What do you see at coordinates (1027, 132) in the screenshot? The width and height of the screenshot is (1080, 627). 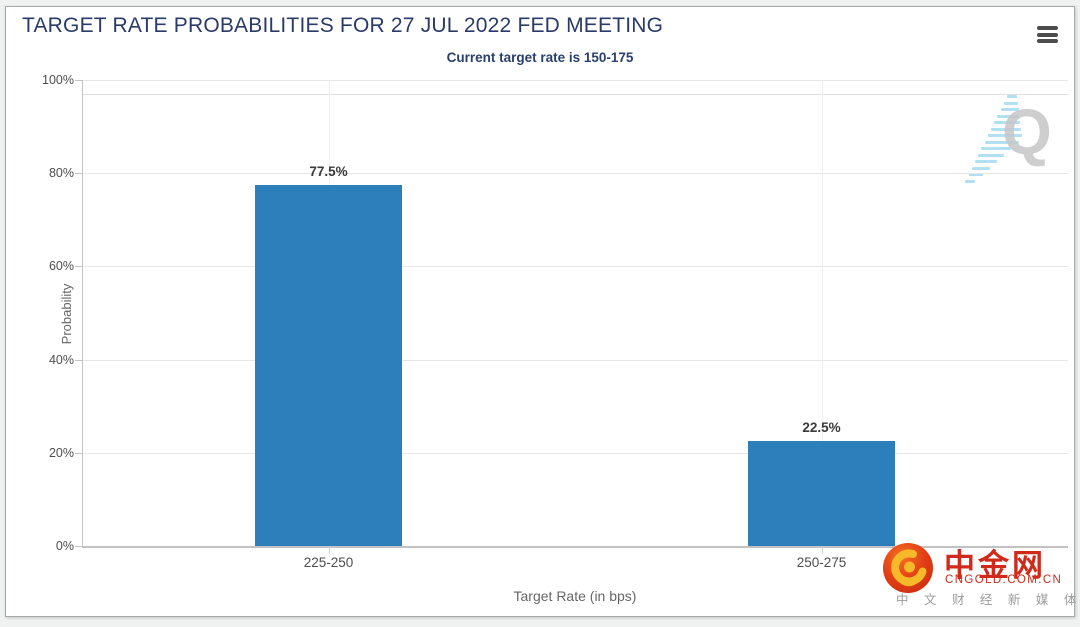 I see `quikstrike-q-icon: Q` at bounding box center [1027, 132].